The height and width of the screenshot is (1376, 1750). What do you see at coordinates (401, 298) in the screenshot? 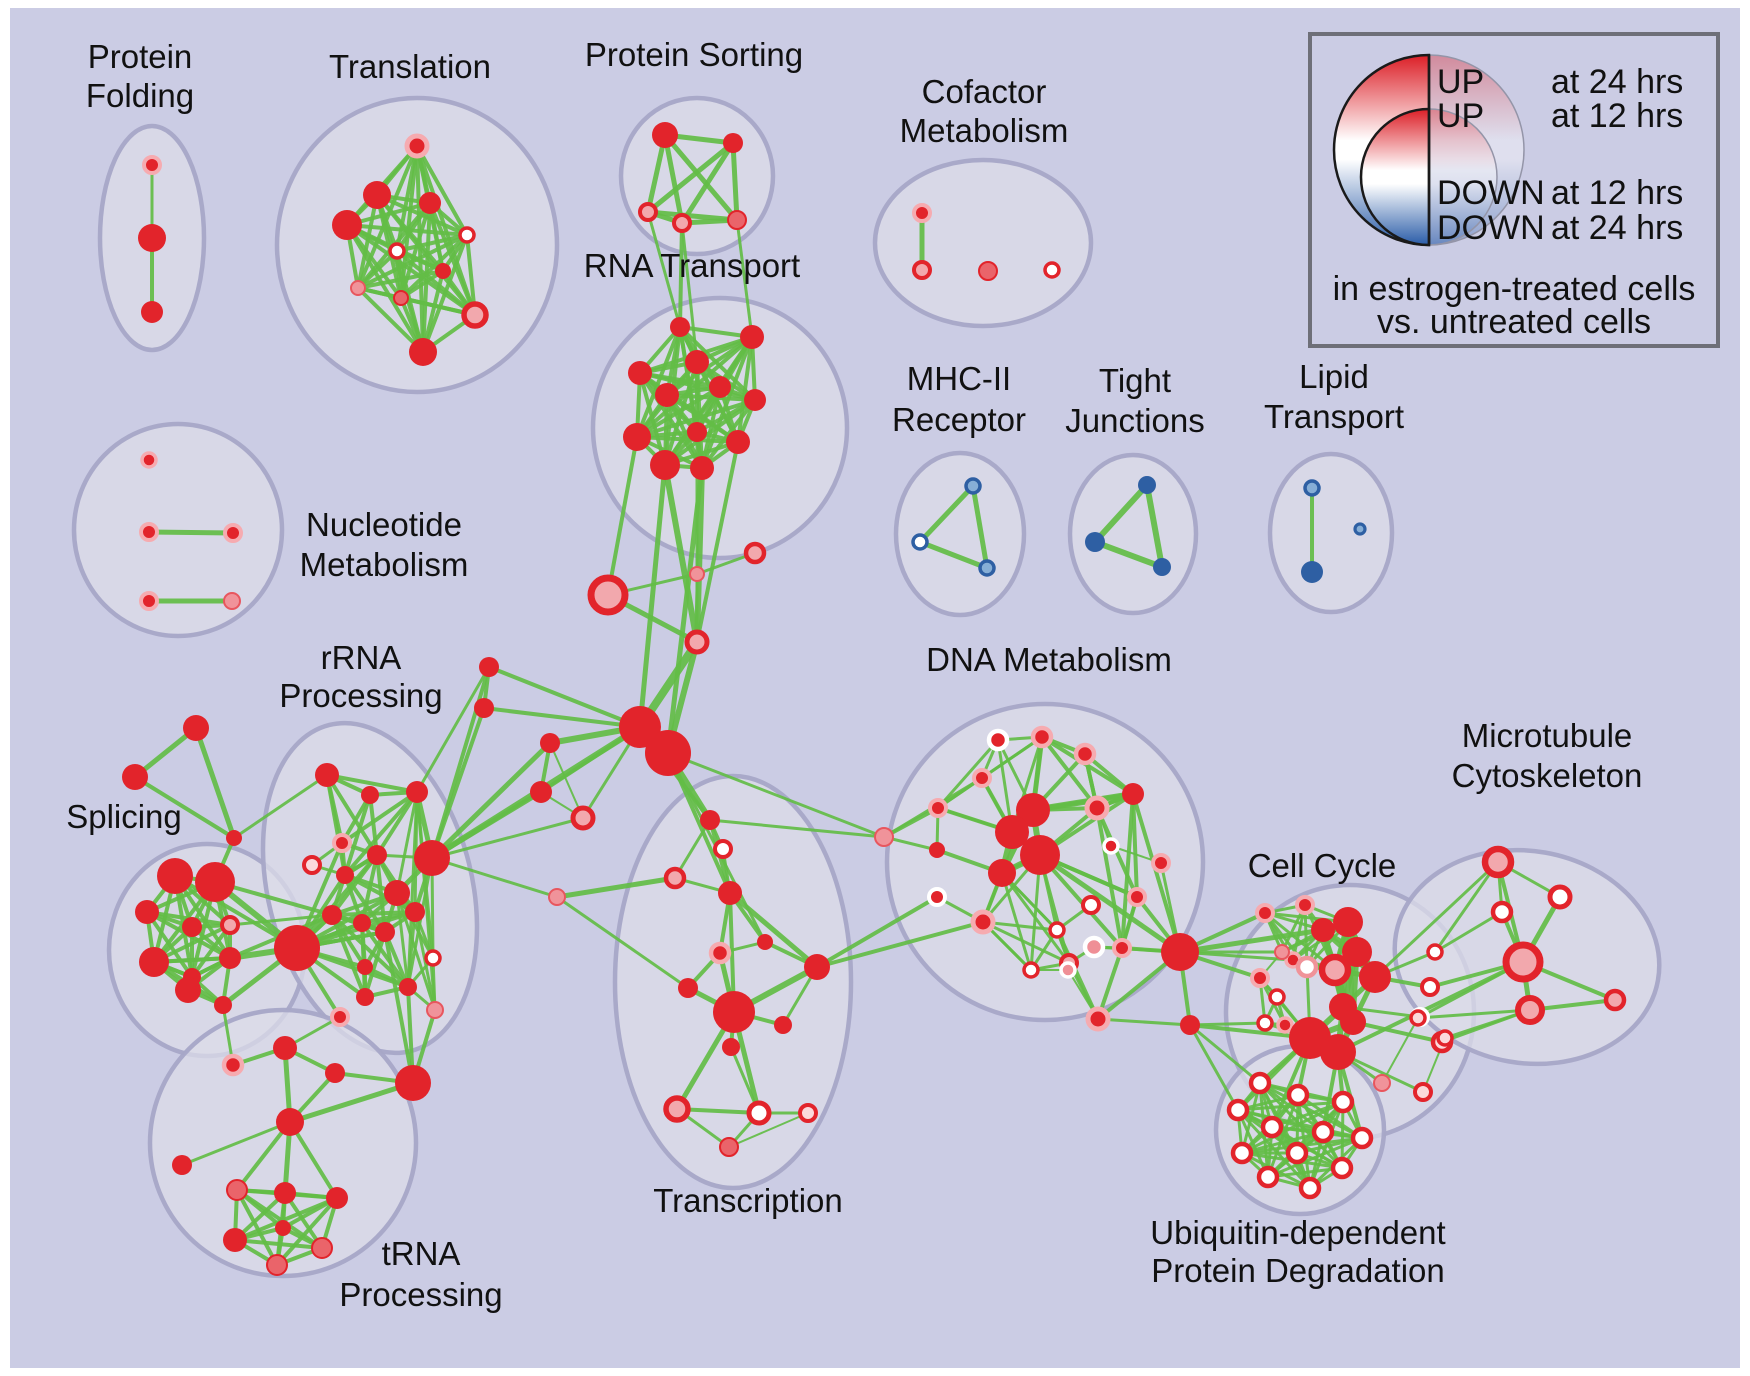
I see `node-t9` at bounding box center [401, 298].